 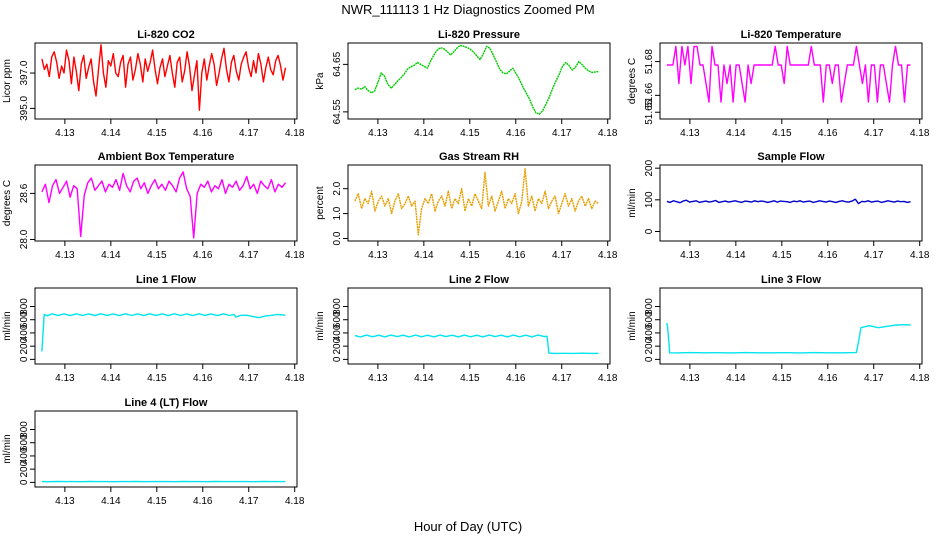 What do you see at coordinates (320, 325) in the screenshot?
I see `panel-8-ylabel: ml/min` at bounding box center [320, 325].